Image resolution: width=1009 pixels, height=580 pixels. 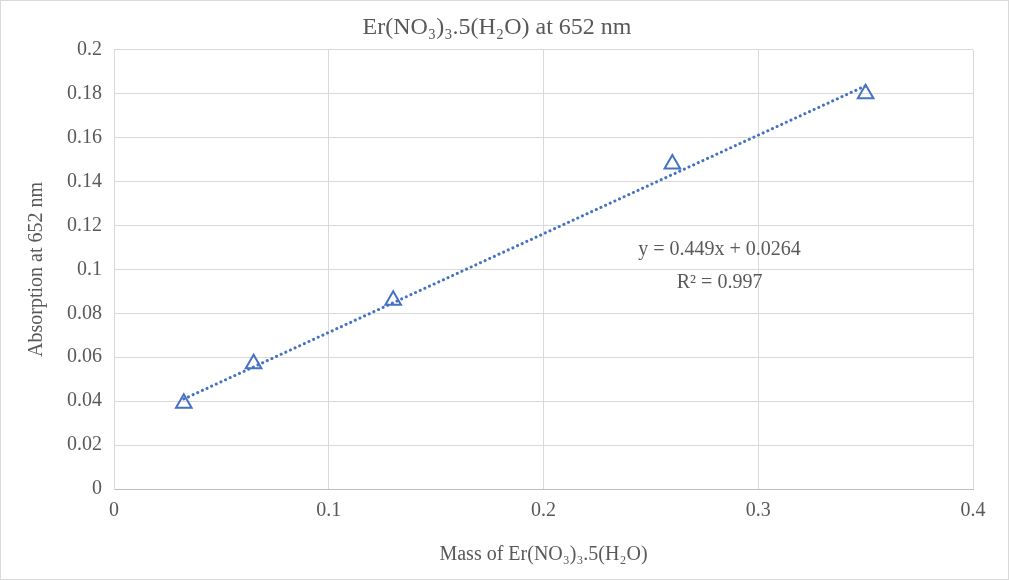 I want to click on x-axis-title: Mass of Er(NO₃)₃.5(H₂O), so click(x=543, y=554).